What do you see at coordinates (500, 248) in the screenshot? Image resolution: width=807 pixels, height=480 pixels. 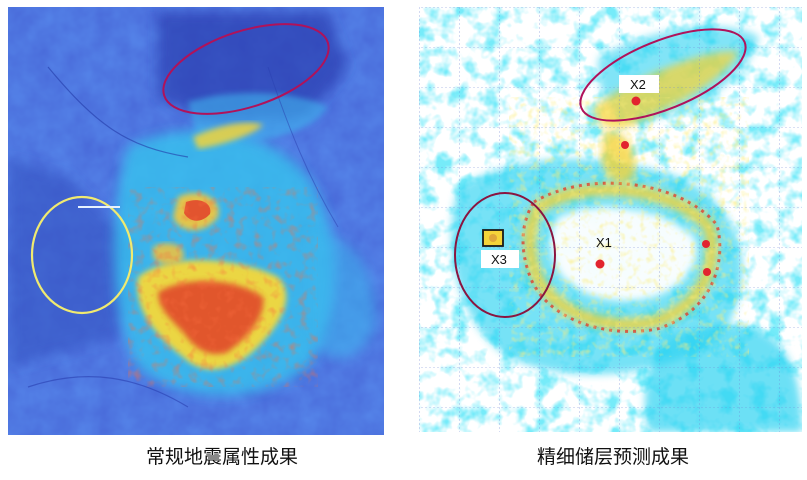 I see `well-x3: X3` at bounding box center [500, 248].